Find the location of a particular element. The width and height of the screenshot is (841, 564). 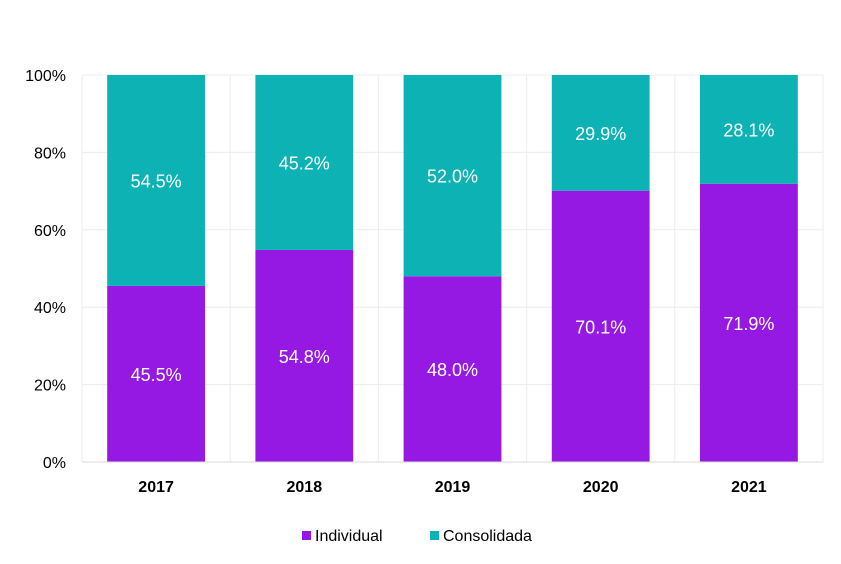

bar-consolidada-2019 is located at coordinates (452, 176).